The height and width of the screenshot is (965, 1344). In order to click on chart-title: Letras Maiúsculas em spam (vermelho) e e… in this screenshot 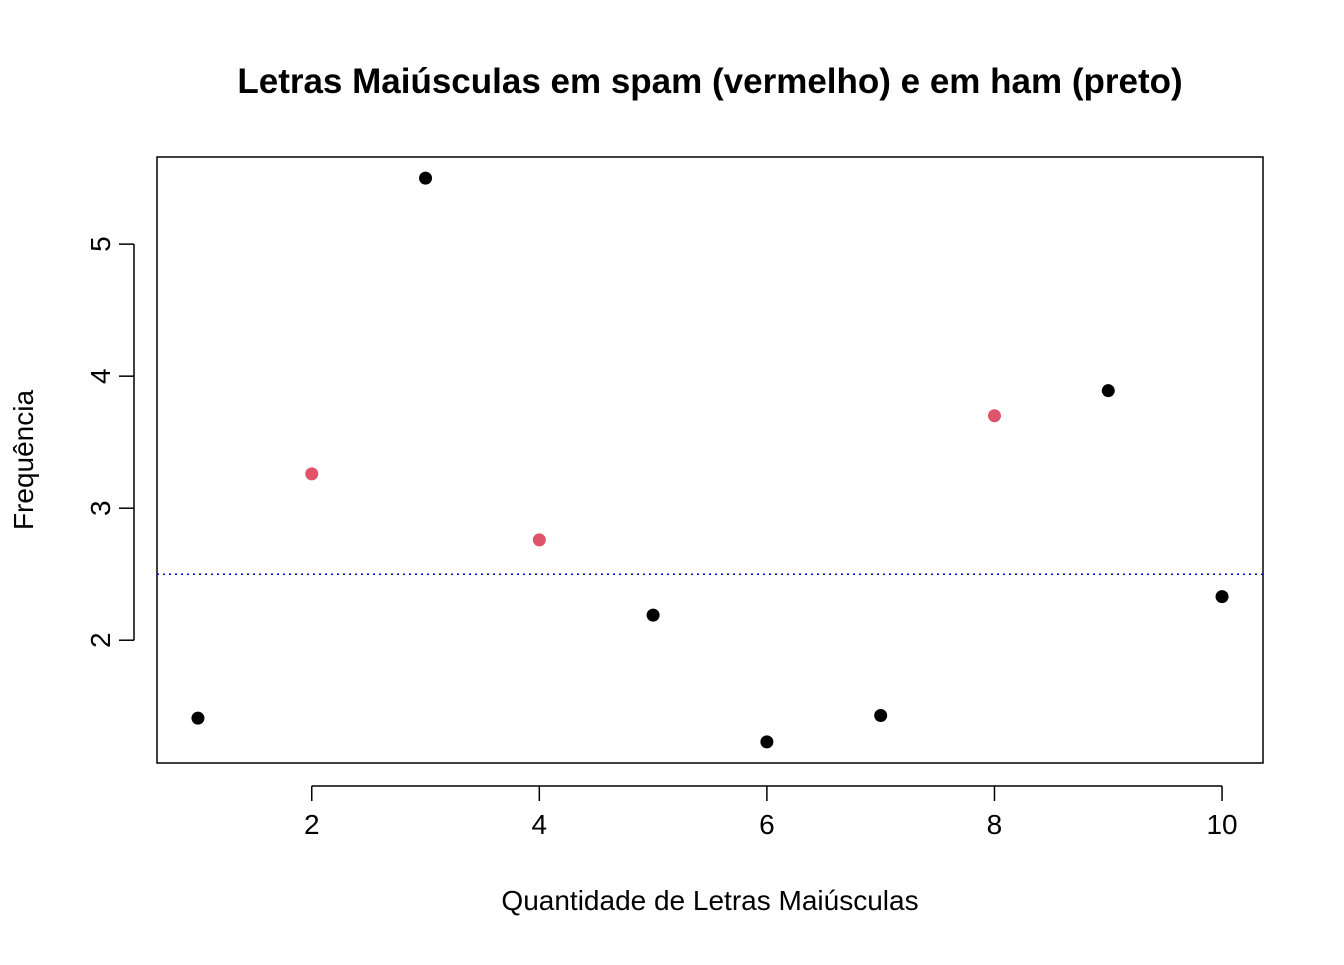, I will do `click(709, 81)`.